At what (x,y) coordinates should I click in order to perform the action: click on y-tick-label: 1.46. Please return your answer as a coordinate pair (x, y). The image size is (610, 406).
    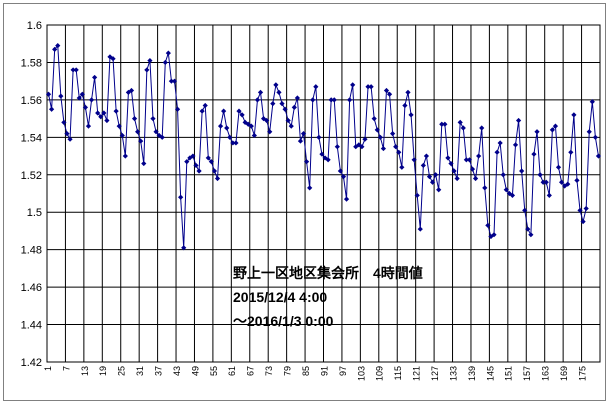
    Looking at the image, I should click on (31, 288).